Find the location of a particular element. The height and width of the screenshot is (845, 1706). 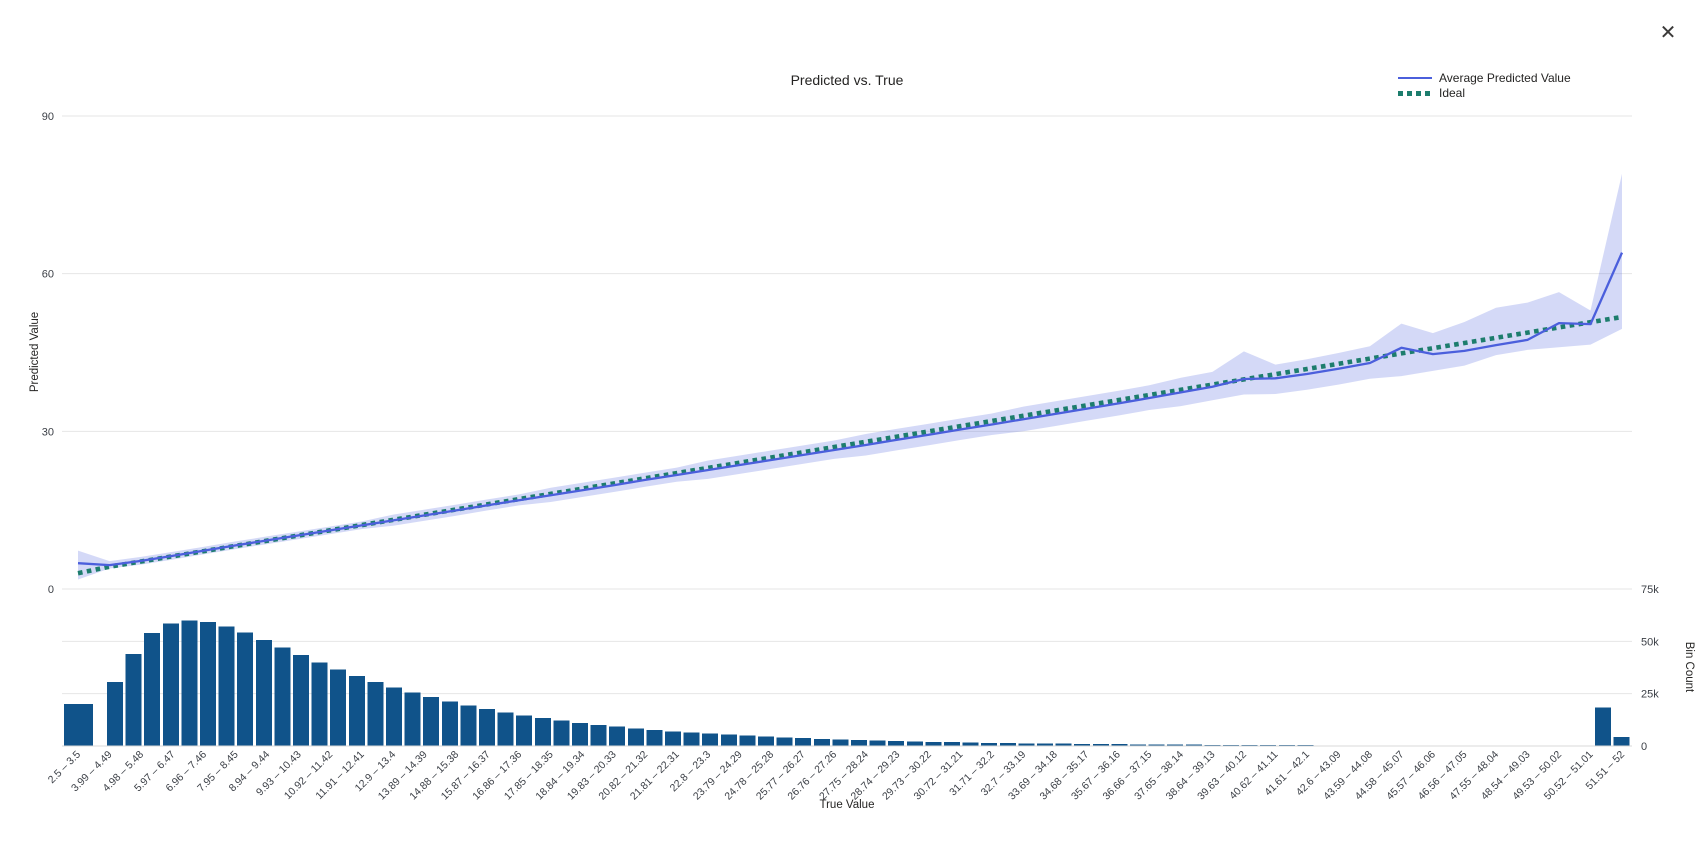

y-axis-right-title: Bin Count is located at coordinates (1689, 667).